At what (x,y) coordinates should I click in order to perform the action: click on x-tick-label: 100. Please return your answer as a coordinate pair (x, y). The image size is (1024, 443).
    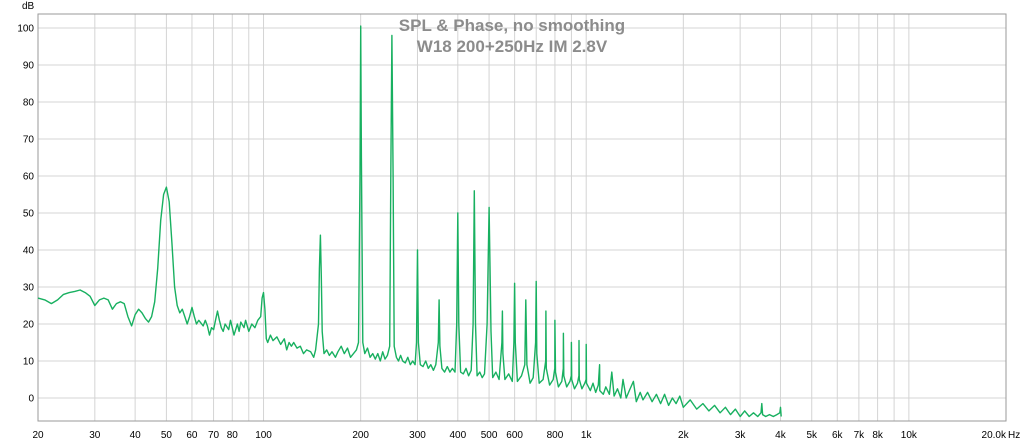
    Looking at the image, I should click on (263, 435).